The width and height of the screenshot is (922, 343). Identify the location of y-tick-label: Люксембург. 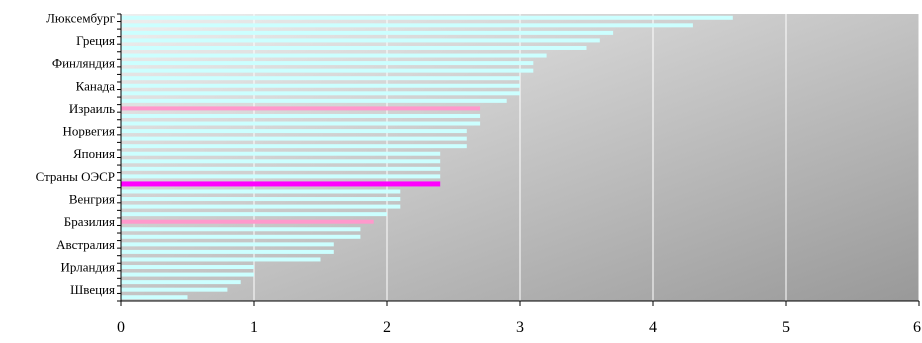
(80, 17).